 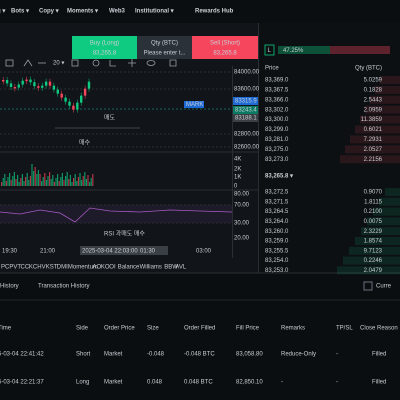 What do you see at coordinates (83, 12) in the screenshot?
I see `nav-item: Moments ▾` at bounding box center [83, 12].